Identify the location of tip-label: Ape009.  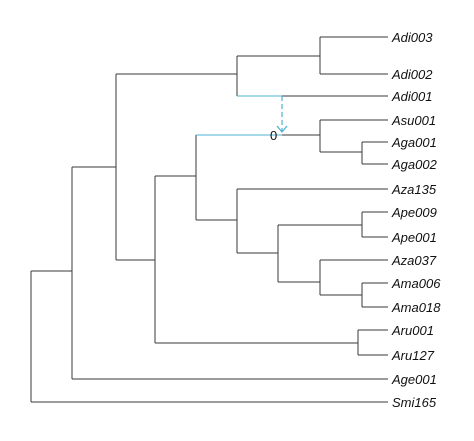
(414, 212).